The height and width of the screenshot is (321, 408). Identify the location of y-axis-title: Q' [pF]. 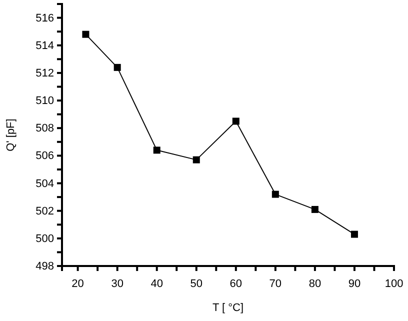
(11, 135).